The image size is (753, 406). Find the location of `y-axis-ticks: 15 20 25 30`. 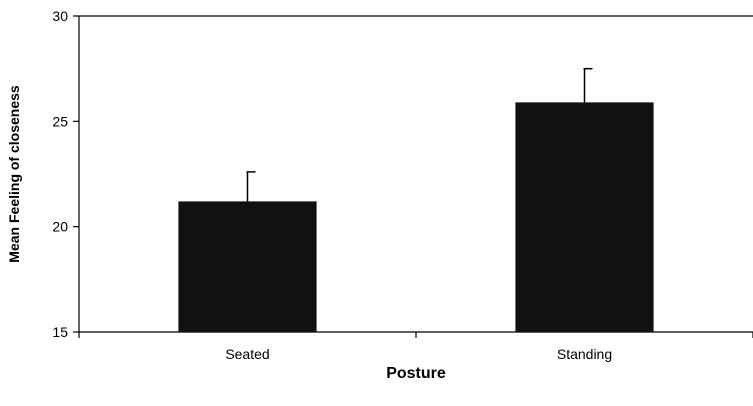

y-axis-ticks: 15 20 25 30 is located at coordinates (65, 174).